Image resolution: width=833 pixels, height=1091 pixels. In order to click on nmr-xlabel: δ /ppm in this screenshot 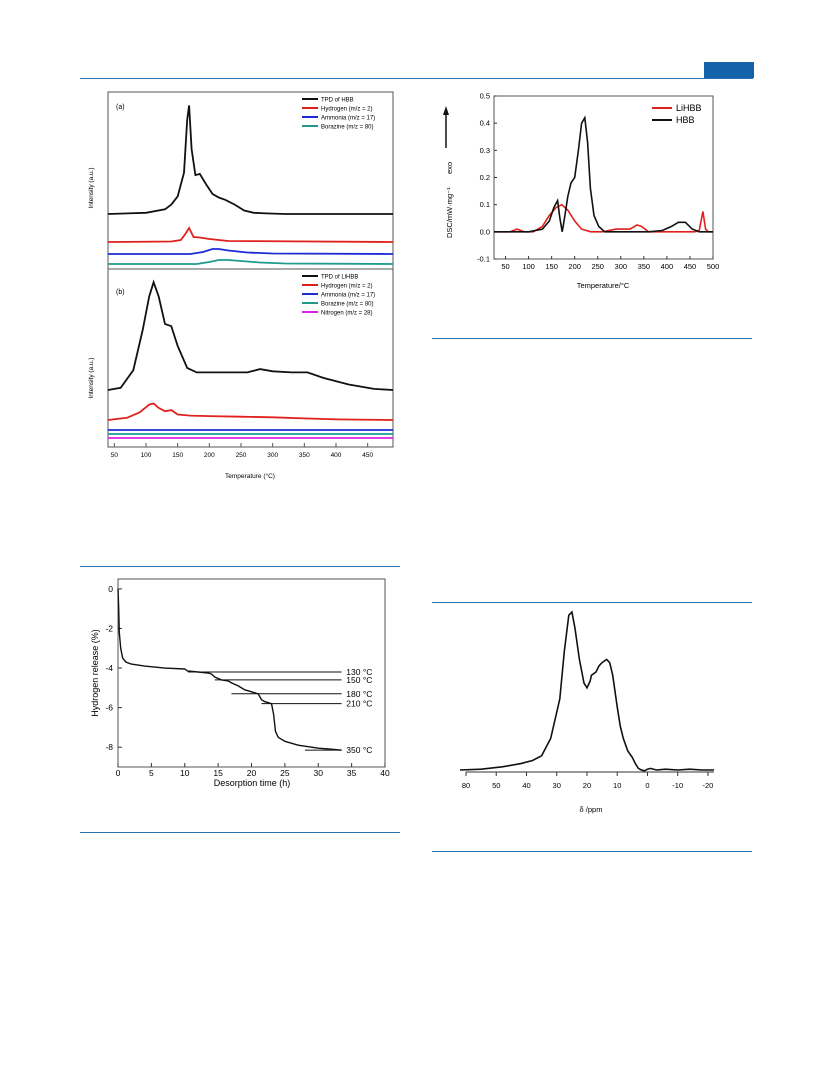, I will do `click(591, 809)`.